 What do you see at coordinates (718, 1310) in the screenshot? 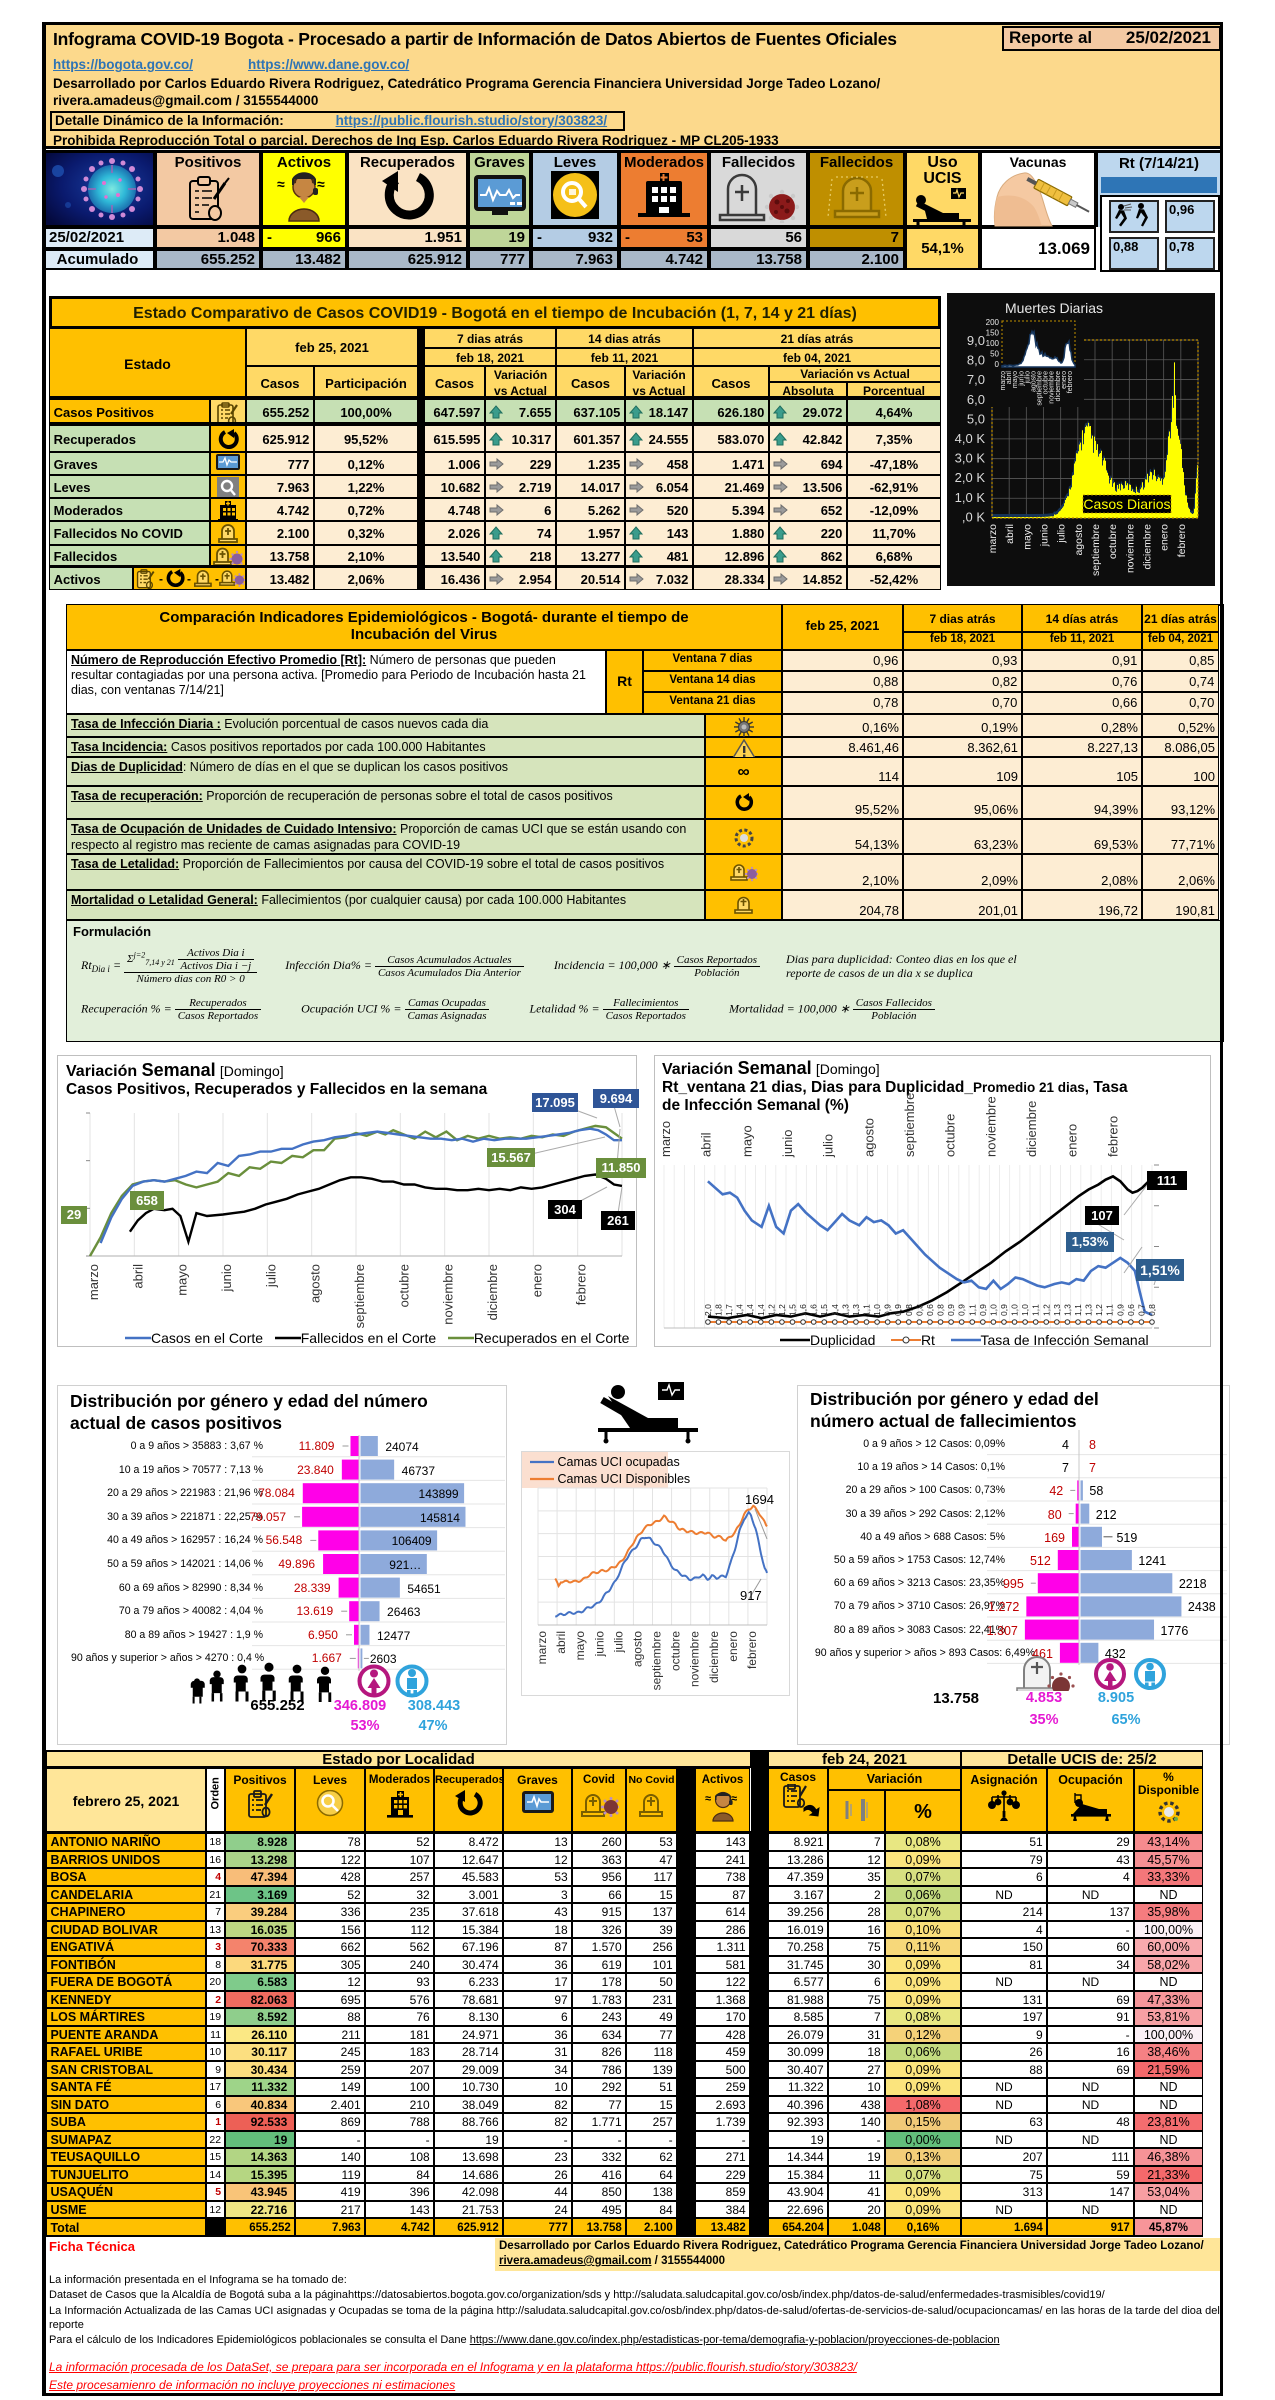
I see `svg-text: 1,8` at bounding box center [718, 1310].